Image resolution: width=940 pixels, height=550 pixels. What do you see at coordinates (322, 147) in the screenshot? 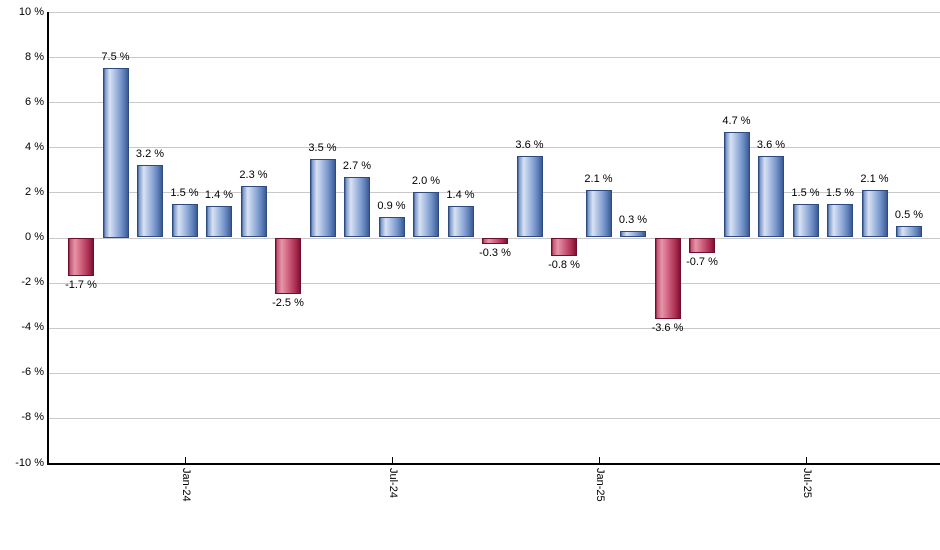
I see `bar-value-label: 3.5 %` at bounding box center [322, 147].